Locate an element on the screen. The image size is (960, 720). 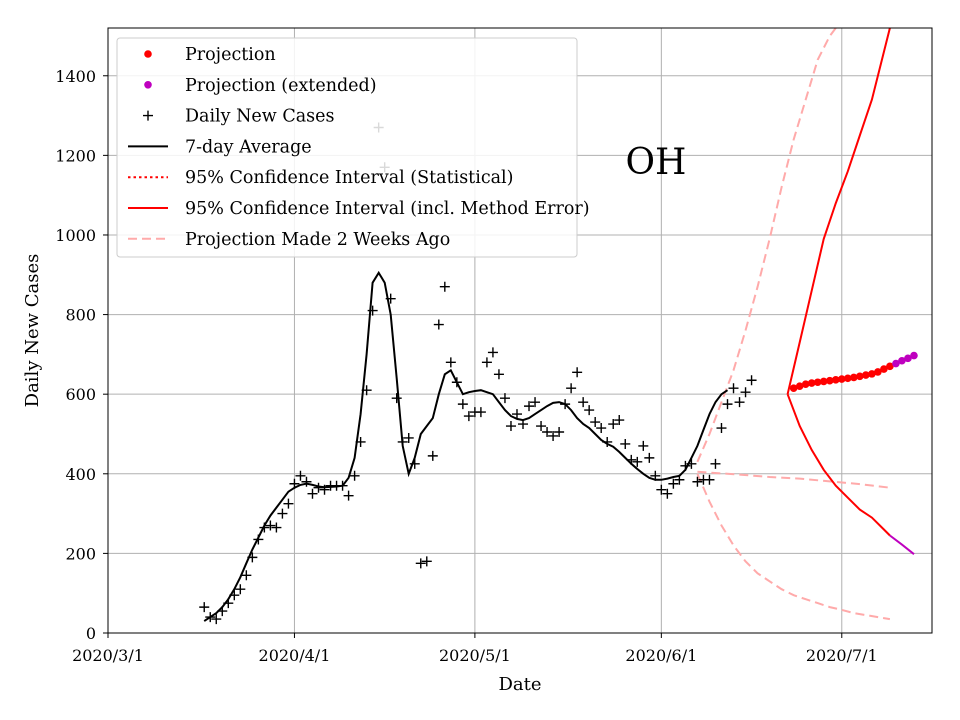
y-tick-label: 0 is located at coordinates (91, 633).